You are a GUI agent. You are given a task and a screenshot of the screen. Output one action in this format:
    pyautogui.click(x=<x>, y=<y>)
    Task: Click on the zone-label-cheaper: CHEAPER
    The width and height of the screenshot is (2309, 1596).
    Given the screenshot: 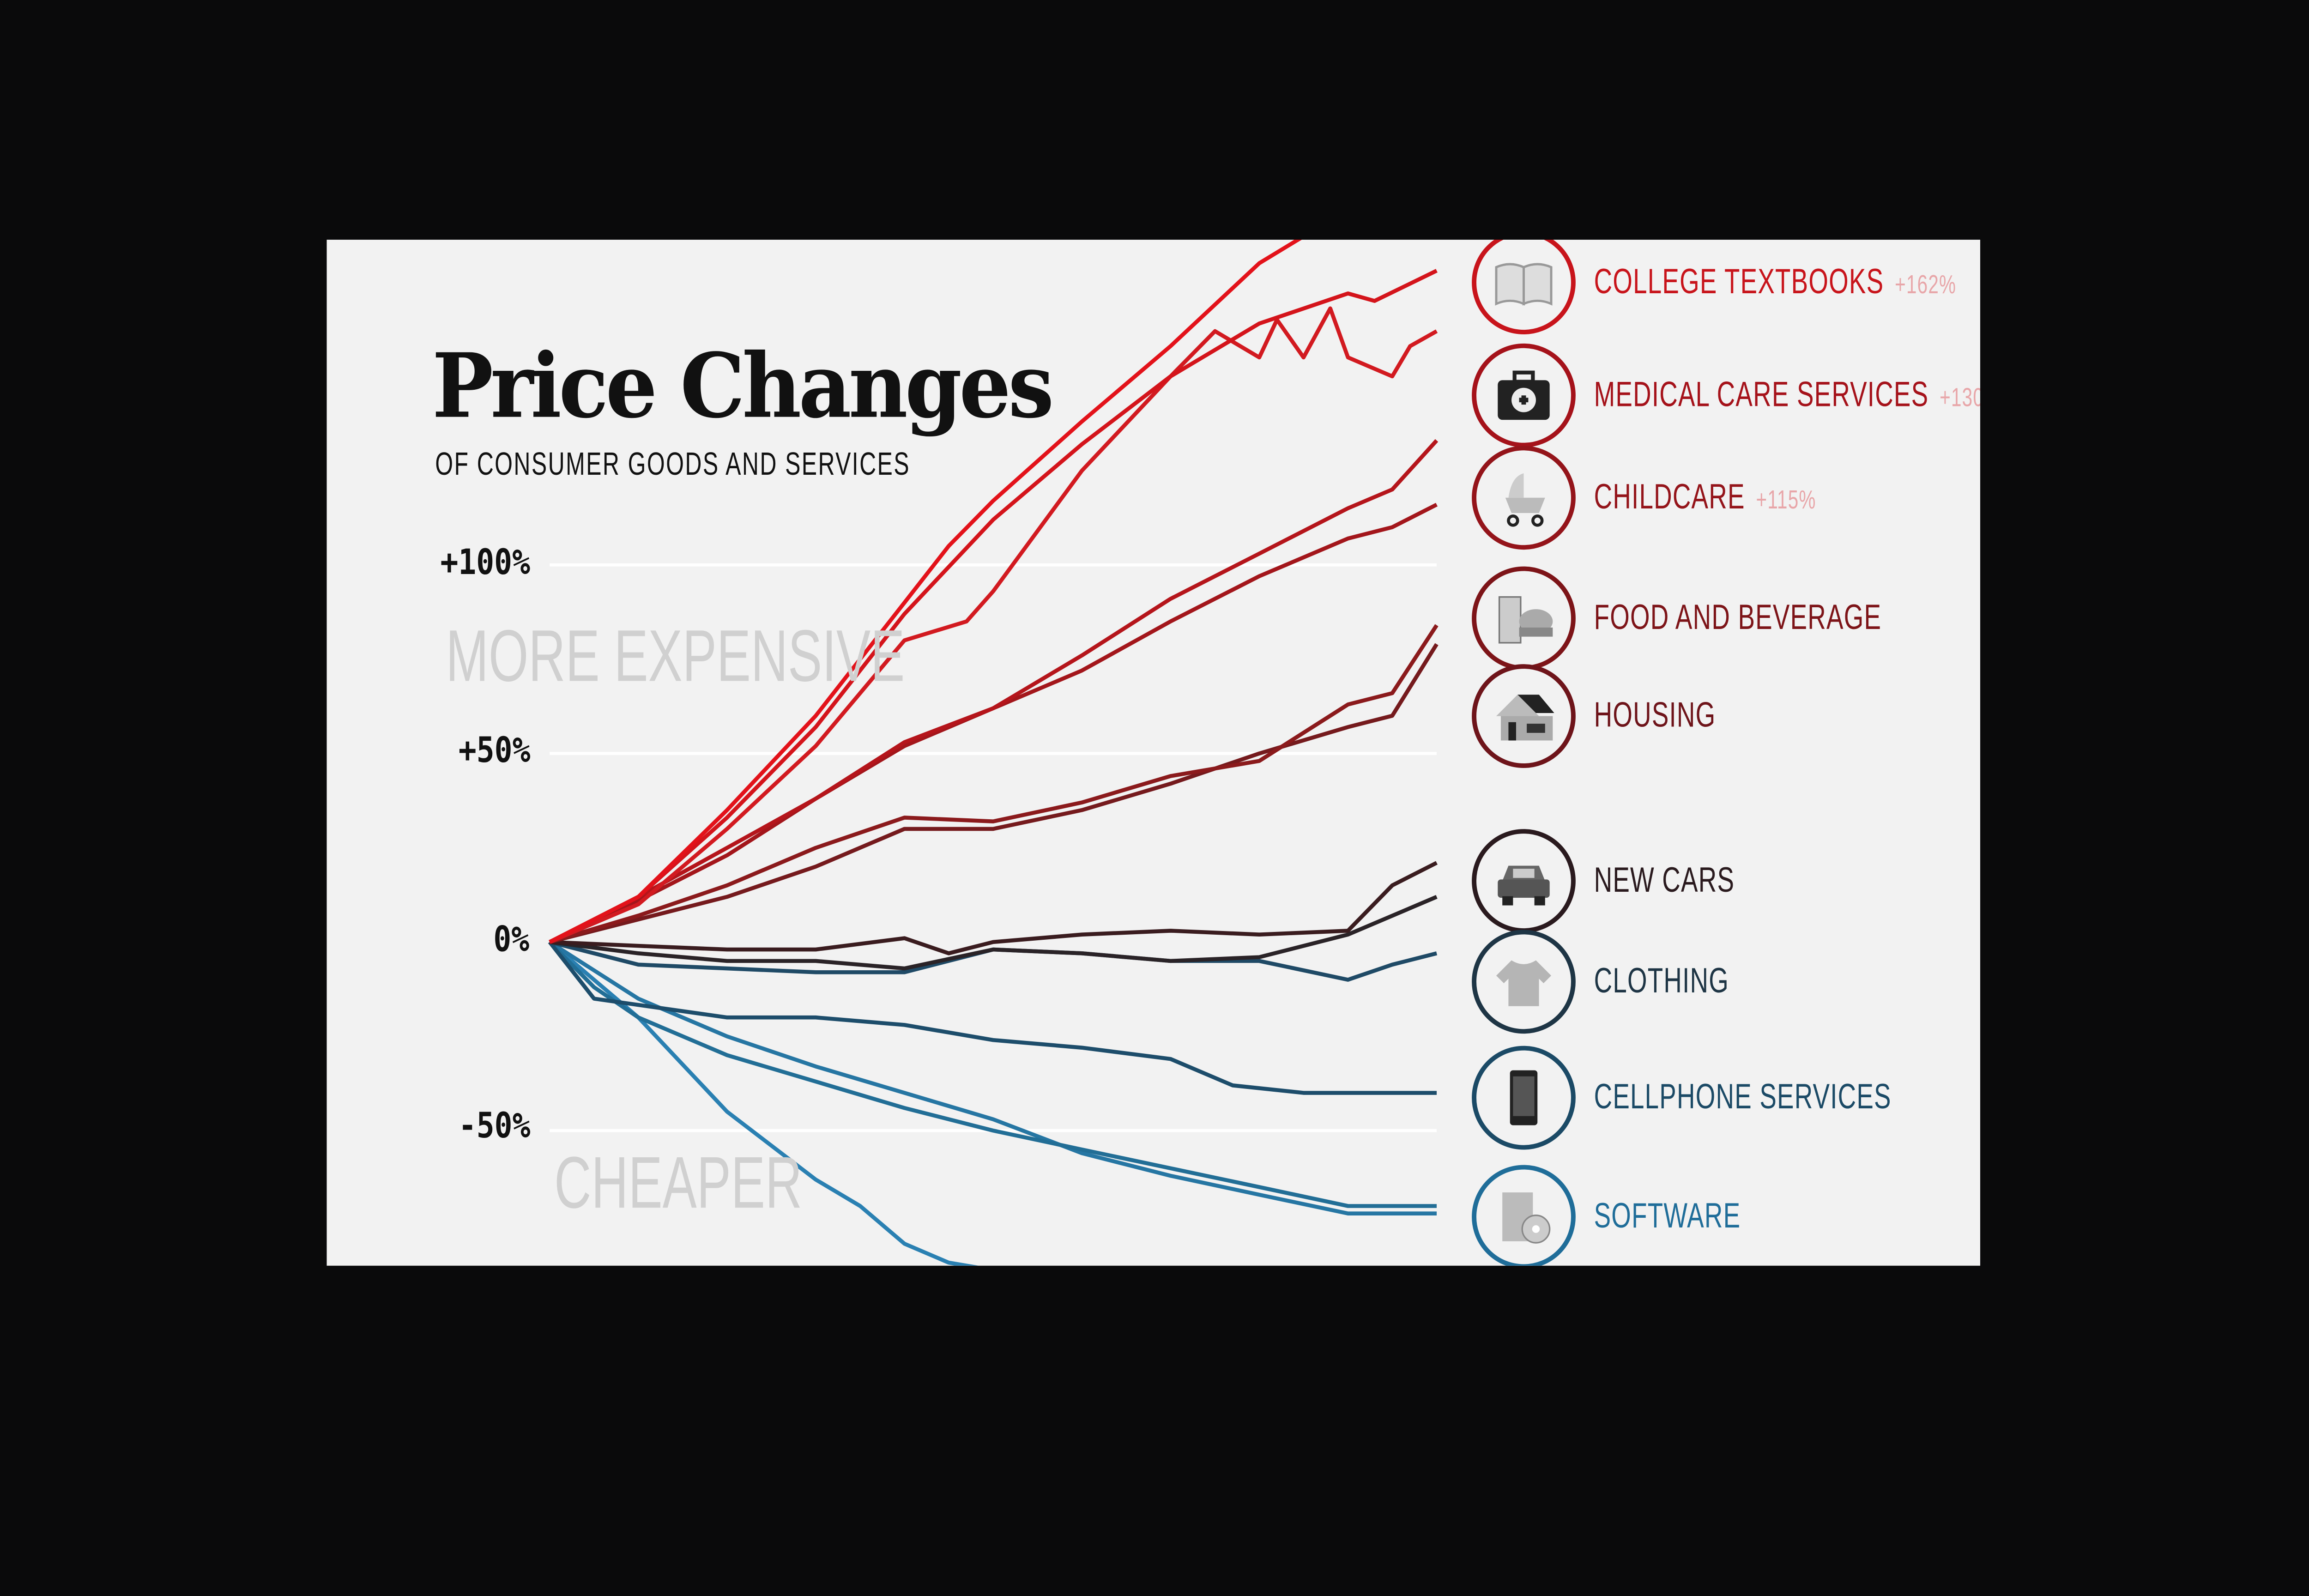 What is the action you would take?
    pyautogui.click(x=679, y=1184)
    